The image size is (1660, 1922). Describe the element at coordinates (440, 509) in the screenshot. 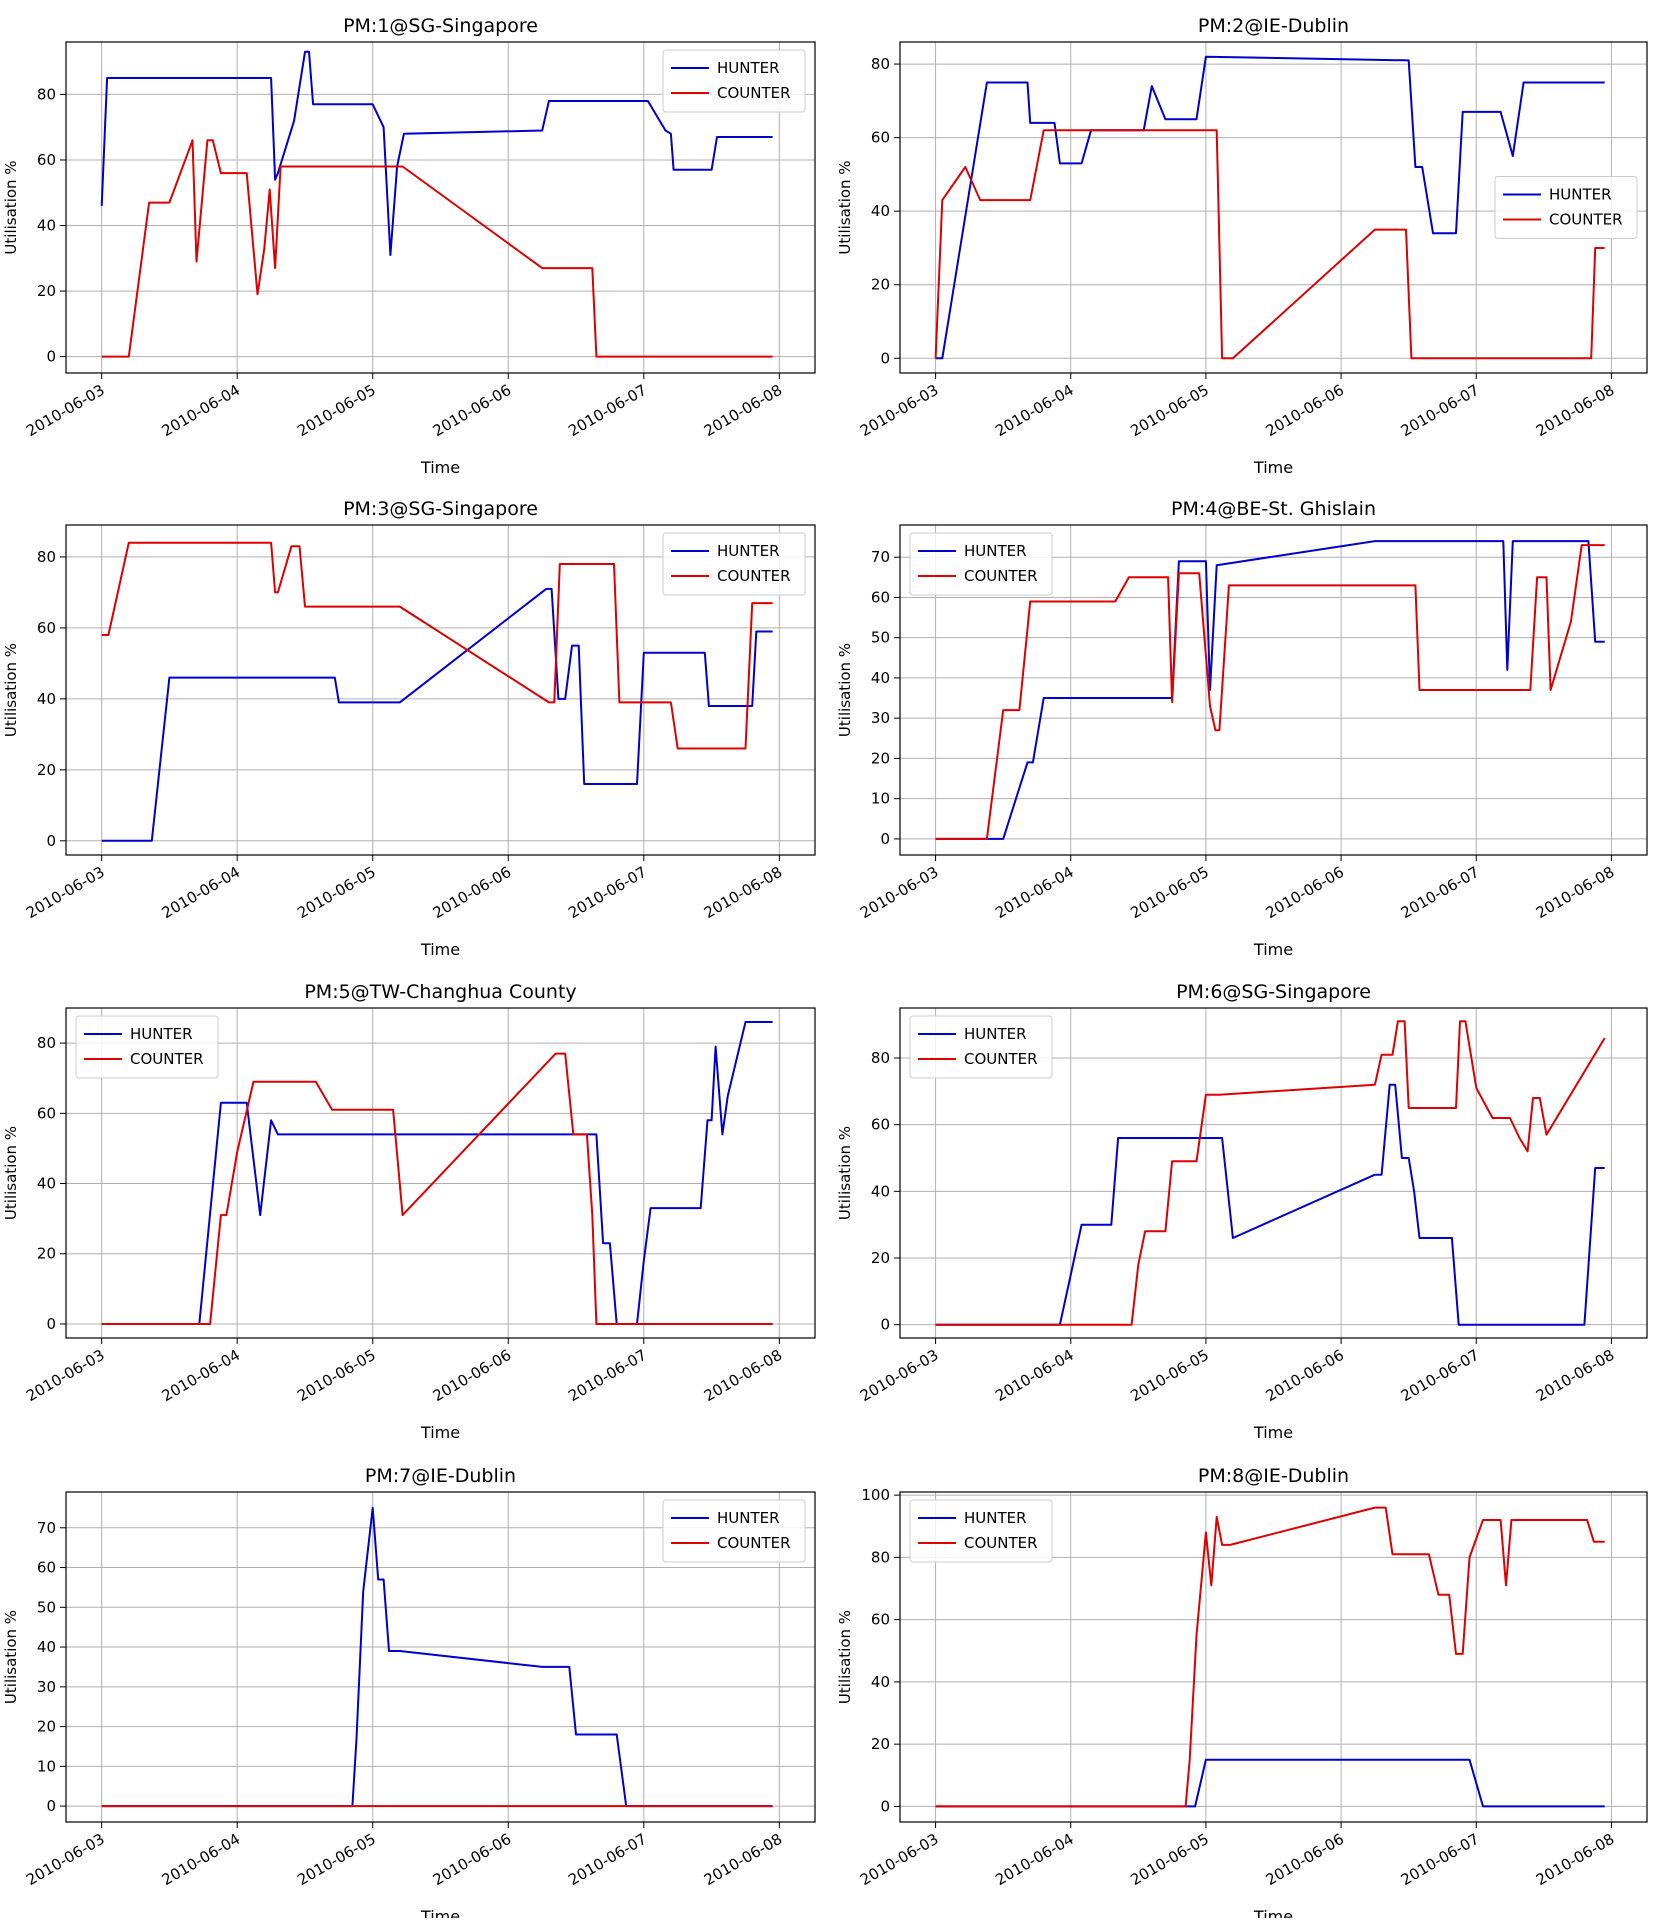

I see `chart-title: PM:3@SG-Singapore` at that location.